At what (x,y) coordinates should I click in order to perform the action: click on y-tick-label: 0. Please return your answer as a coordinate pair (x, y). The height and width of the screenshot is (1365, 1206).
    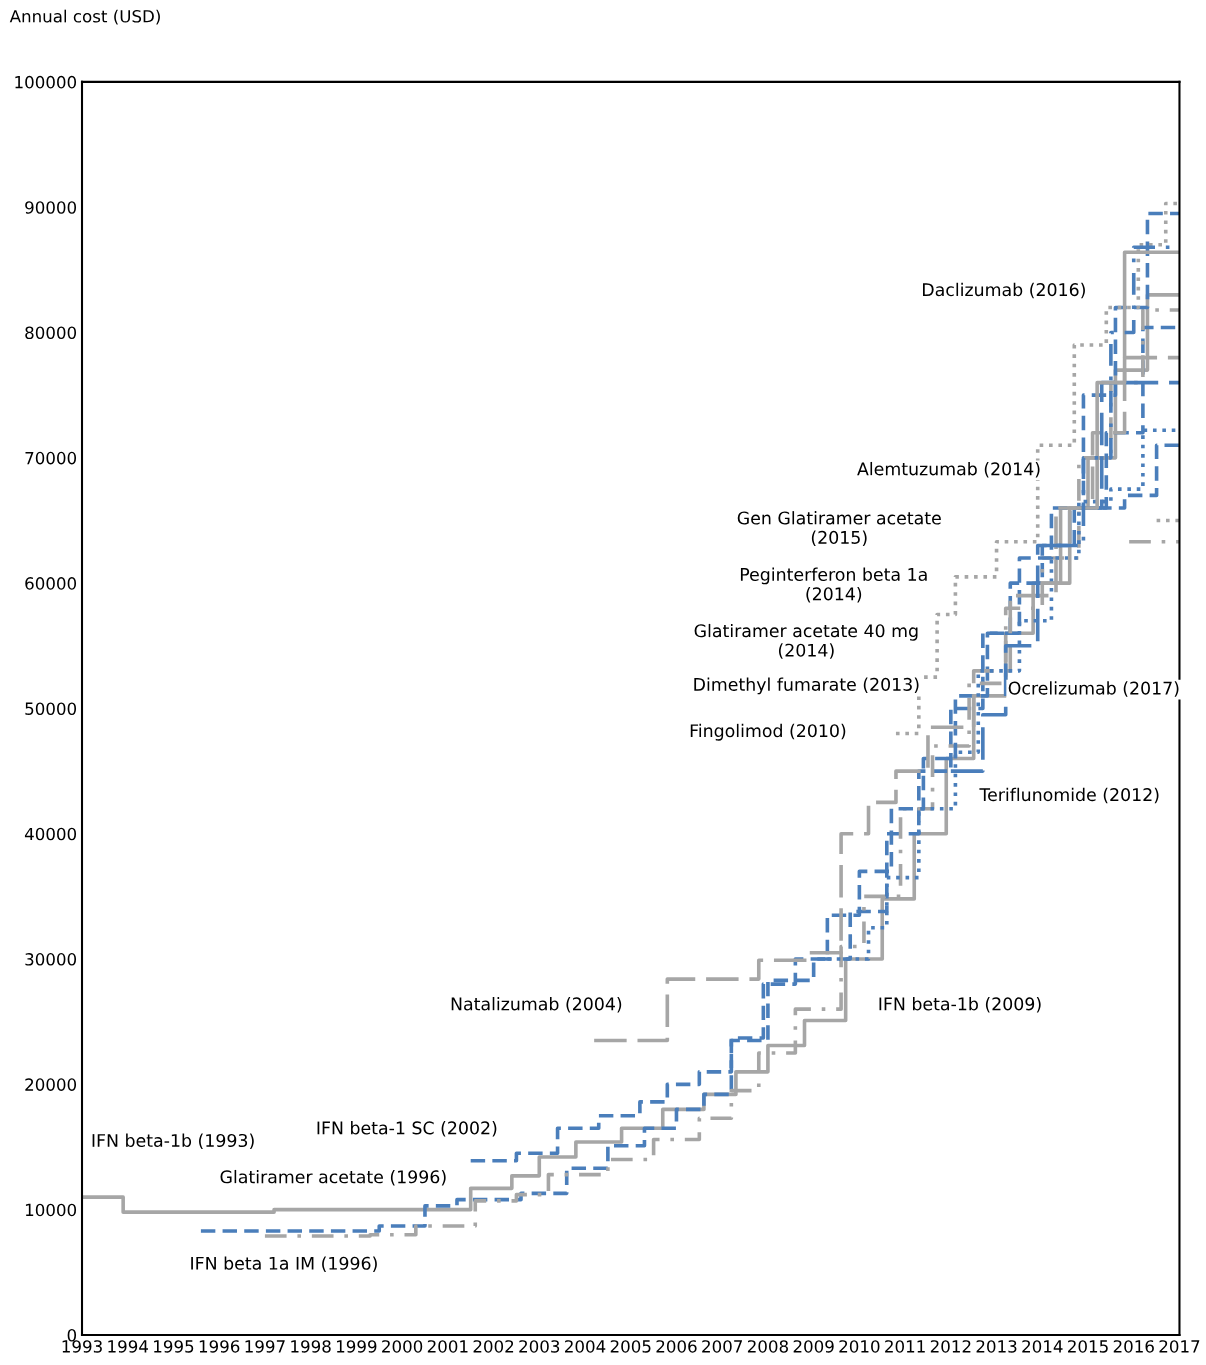
    Looking at the image, I should click on (72, 1335).